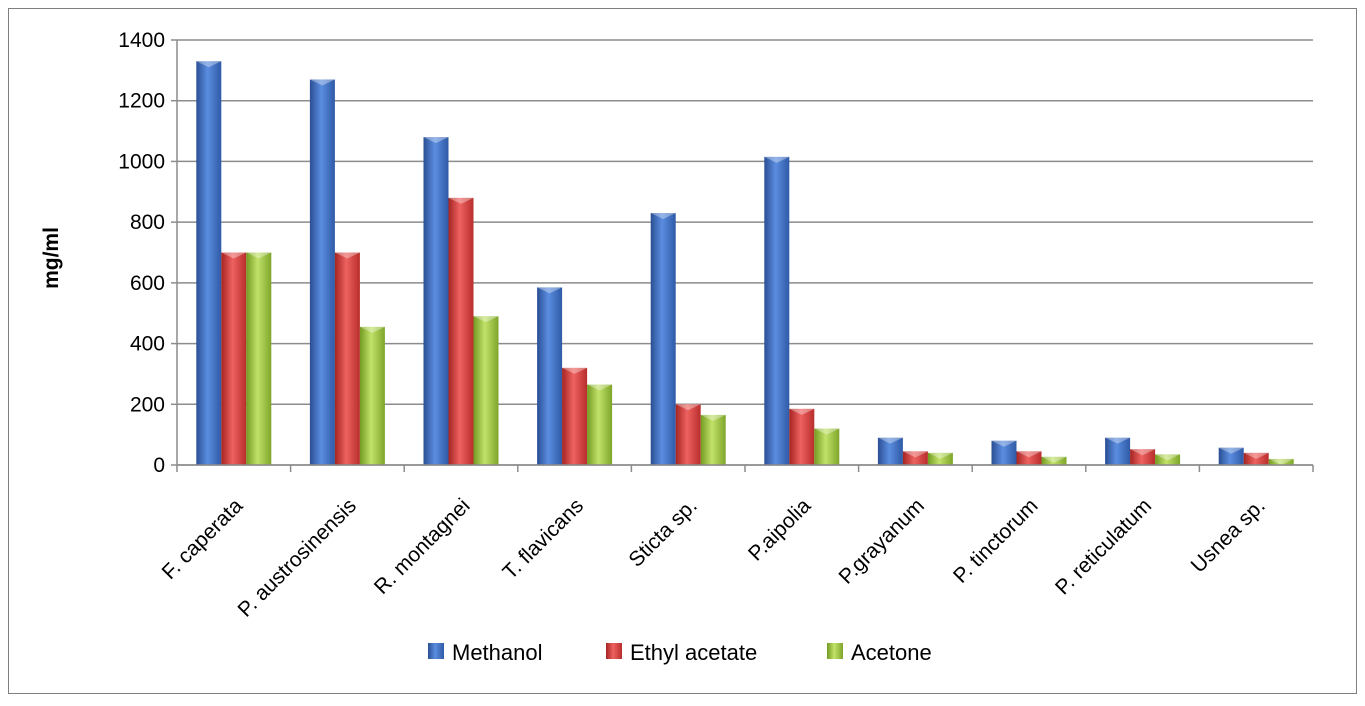 This screenshot has height=706, width=1365. What do you see at coordinates (203, 539) in the screenshot?
I see `x-tick-label: F. caperata` at bounding box center [203, 539].